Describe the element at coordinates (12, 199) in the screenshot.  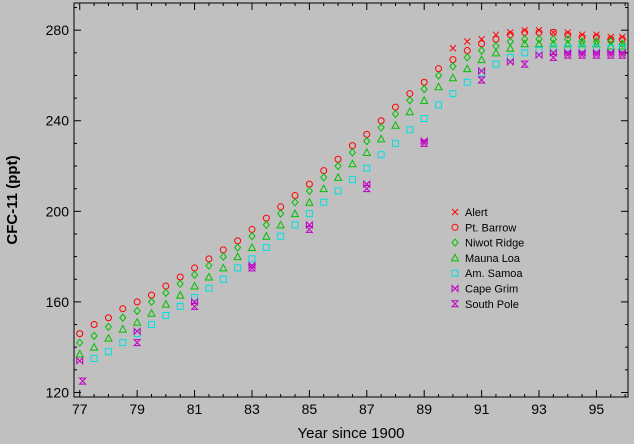
I see `y-axis-title: CFC-11 (ppt)` at that location.